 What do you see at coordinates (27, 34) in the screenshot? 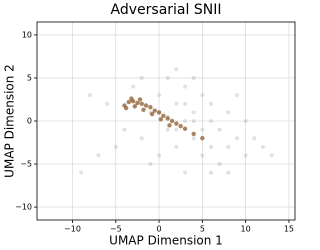
I see `y-tick-label: 10` at bounding box center [27, 34].